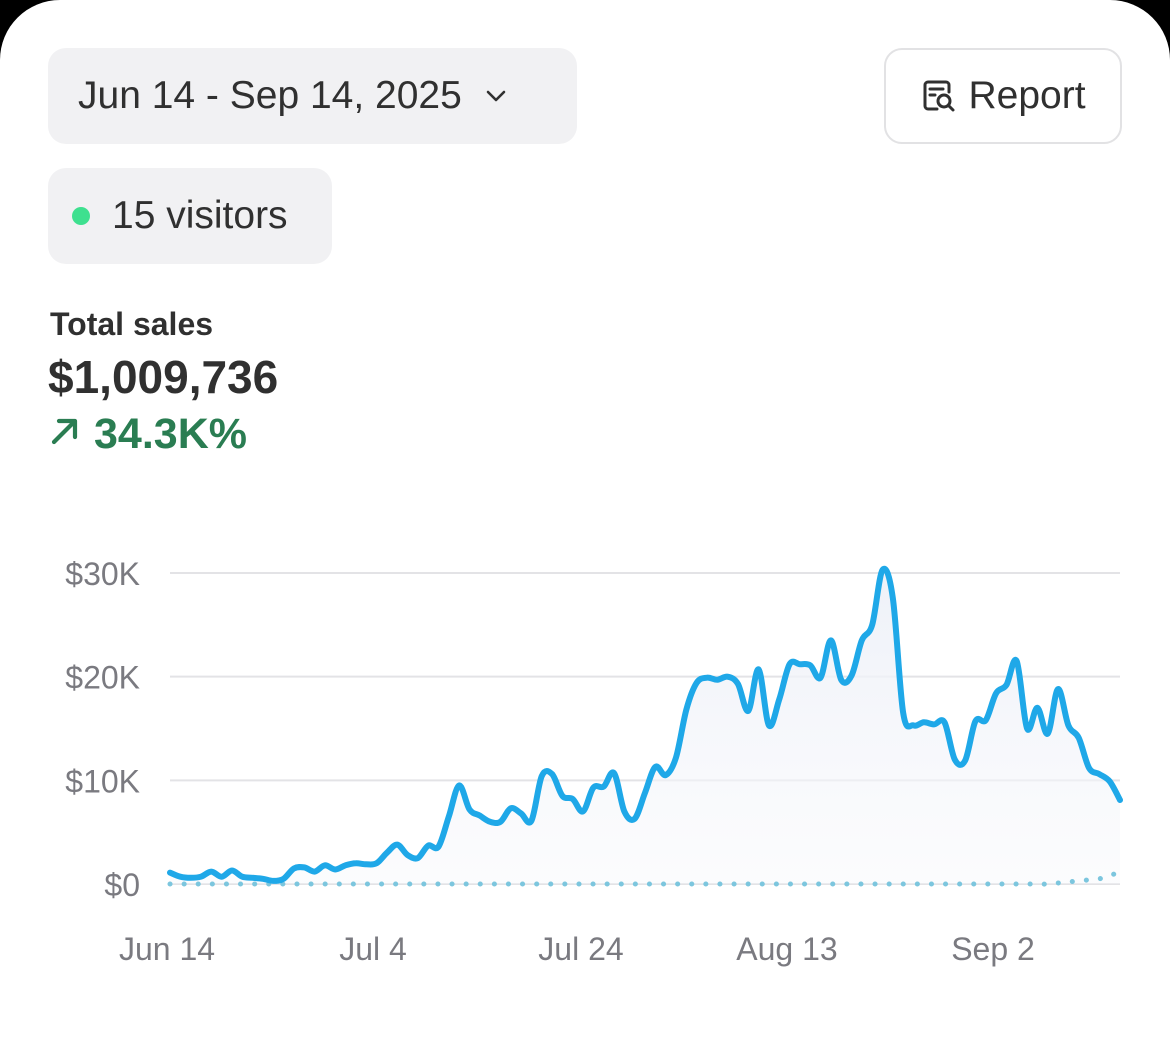 This screenshot has height=1040, width=1170. What do you see at coordinates (167, 949) in the screenshot?
I see `x-tick-label: Jun 14` at bounding box center [167, 949].